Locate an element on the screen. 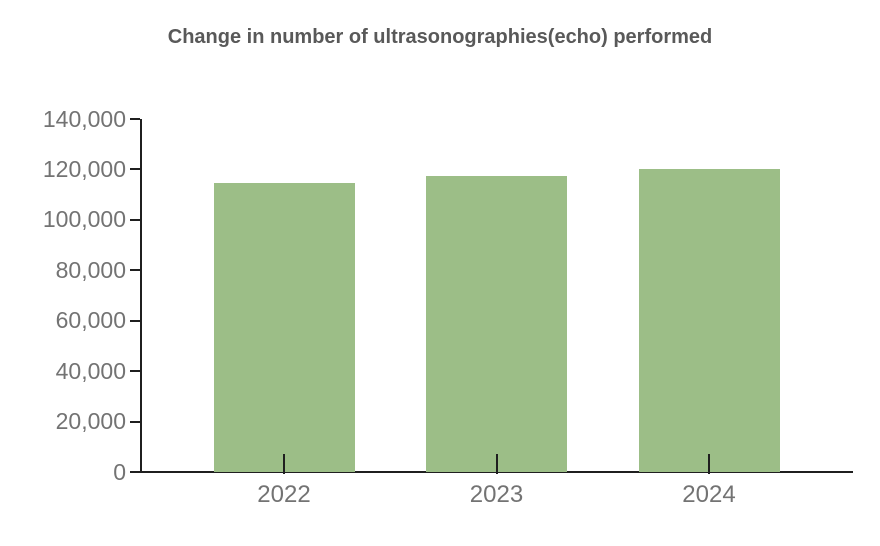  y-axis-label: 140,000 is located at coordinates (84, 118).